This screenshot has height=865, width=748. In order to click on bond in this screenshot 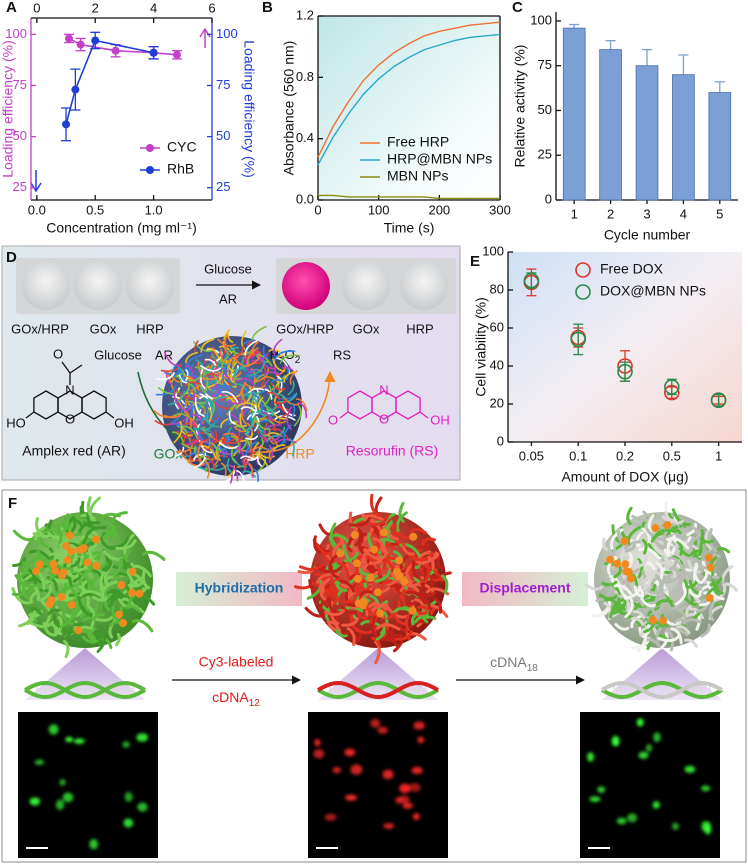, I will do `click(110, 415)`.